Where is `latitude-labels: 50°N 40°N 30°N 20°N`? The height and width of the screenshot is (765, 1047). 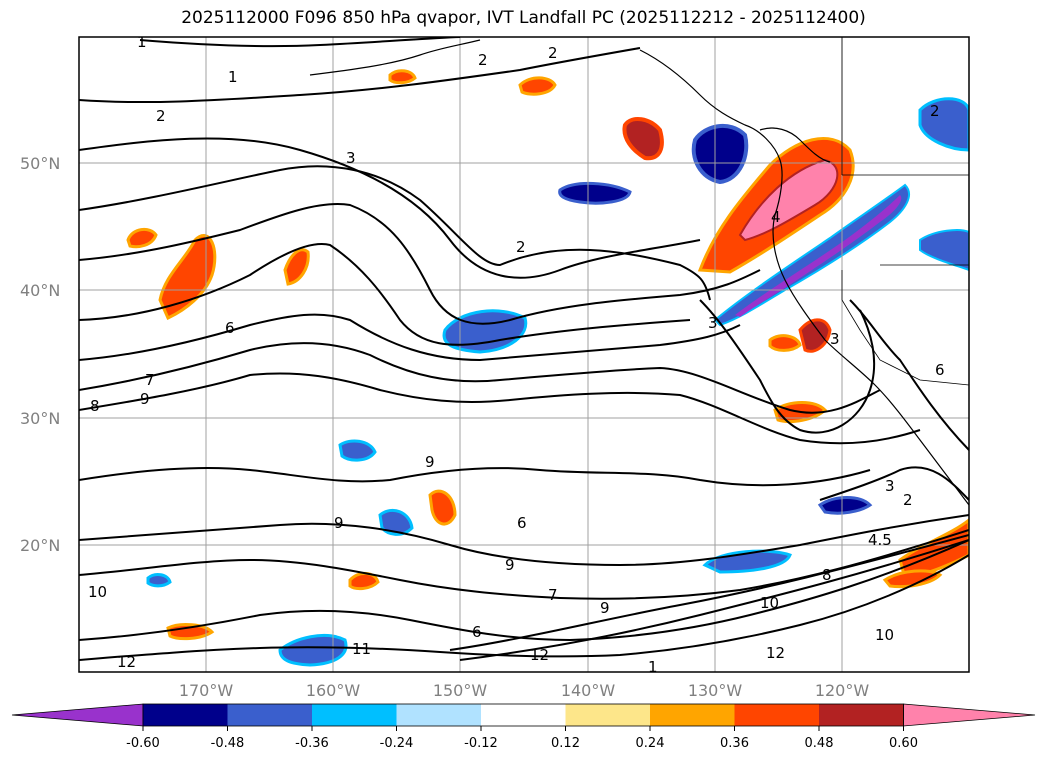
latitude-labels: 50°N 40°N 30°N 20°N is located at coordinates (40, 354).